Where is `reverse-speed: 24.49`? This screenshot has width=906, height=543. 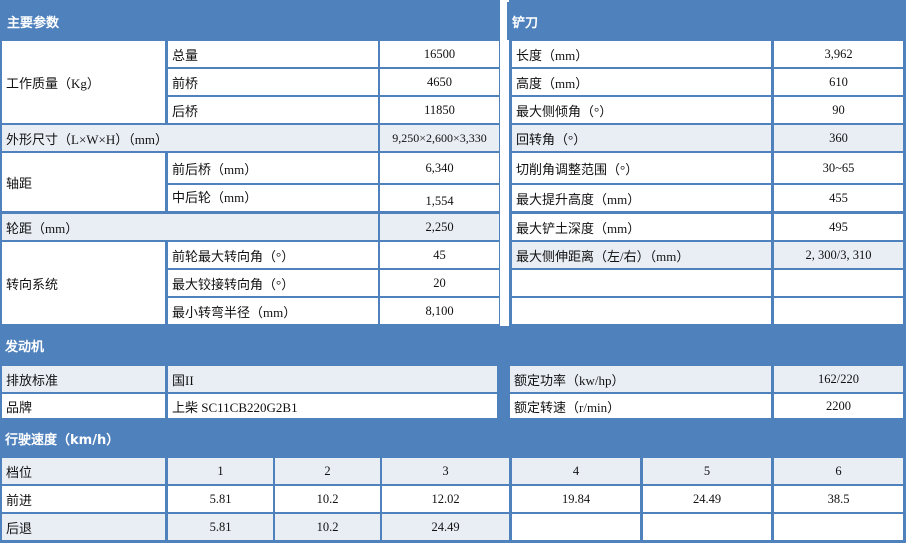 reverse-speed: 24.49 is located at coordinates (445, 527).